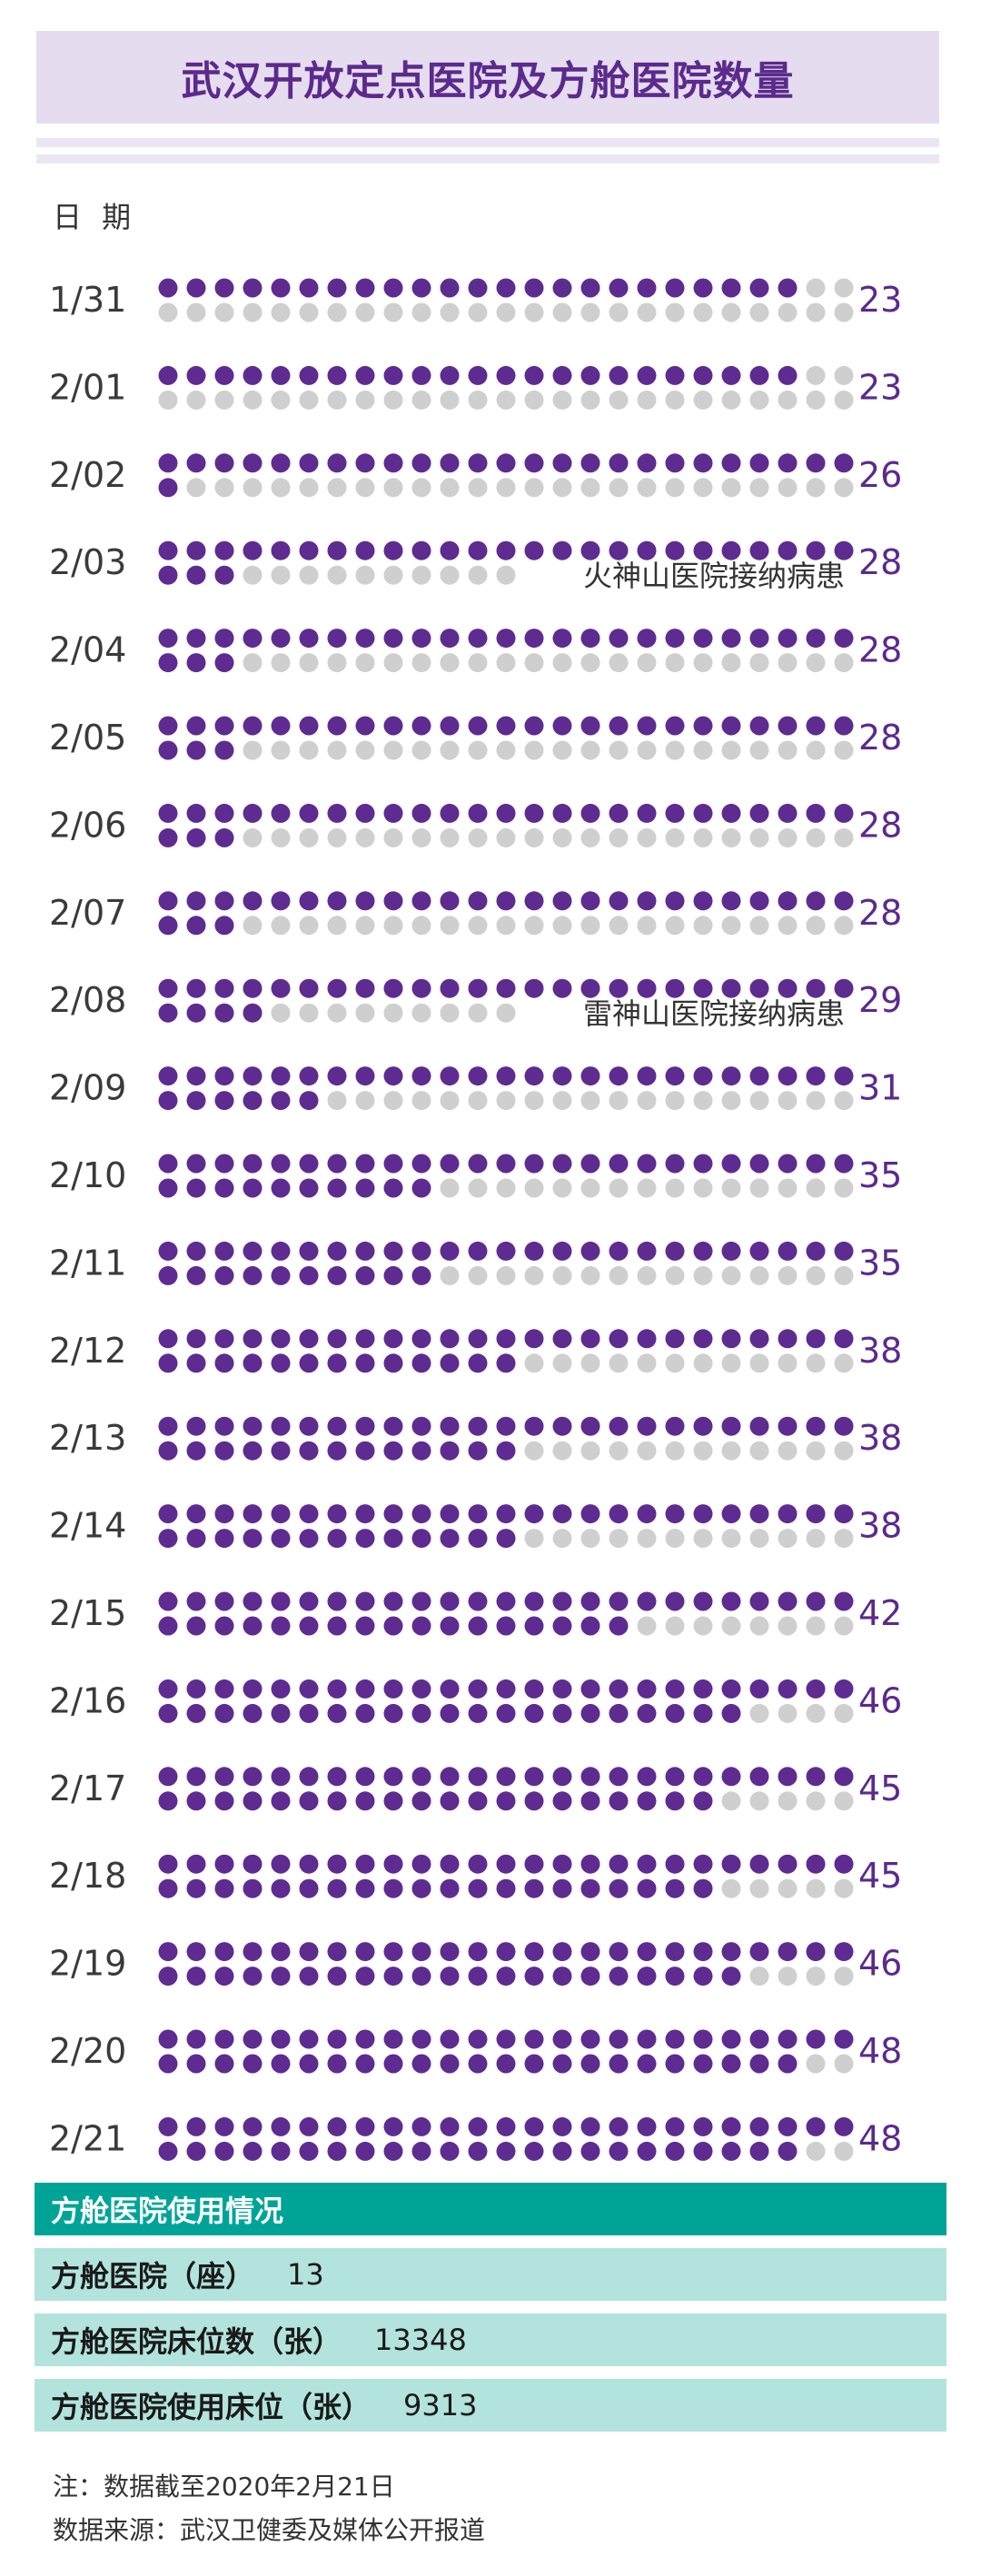 The width and height of the screenshot is (981, 2576). I want to click on value-label: 26, so click(880, 475).